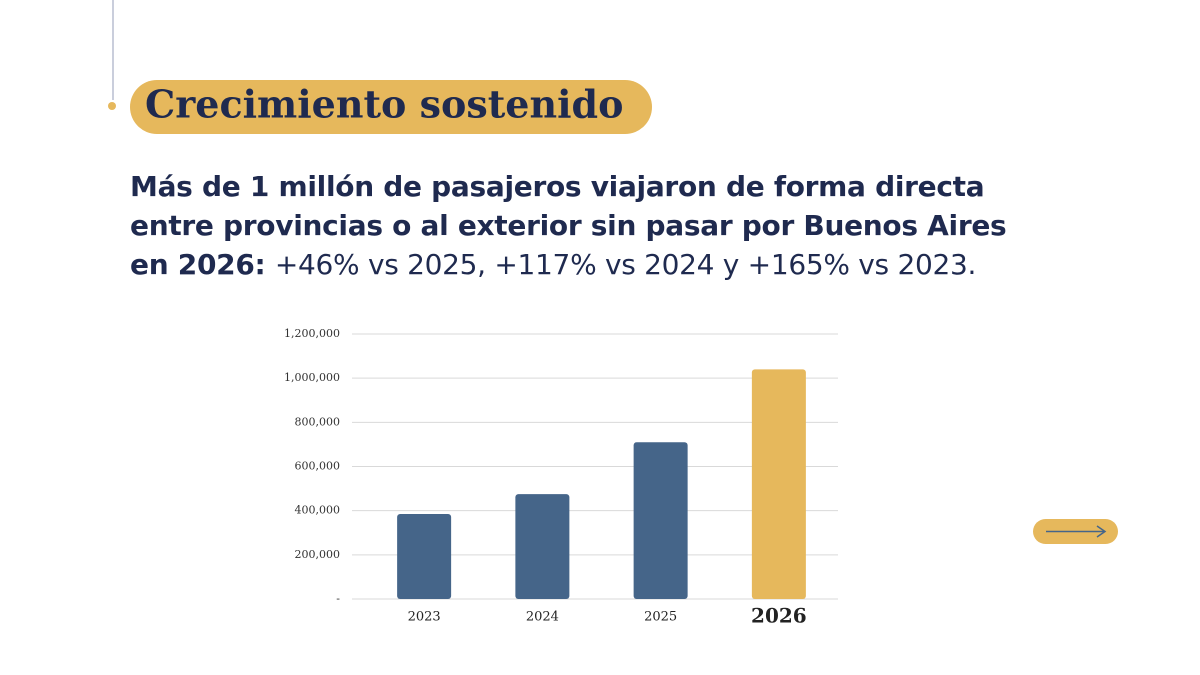  I want to click on y-tick-label: 200,000, so click(318, 554).